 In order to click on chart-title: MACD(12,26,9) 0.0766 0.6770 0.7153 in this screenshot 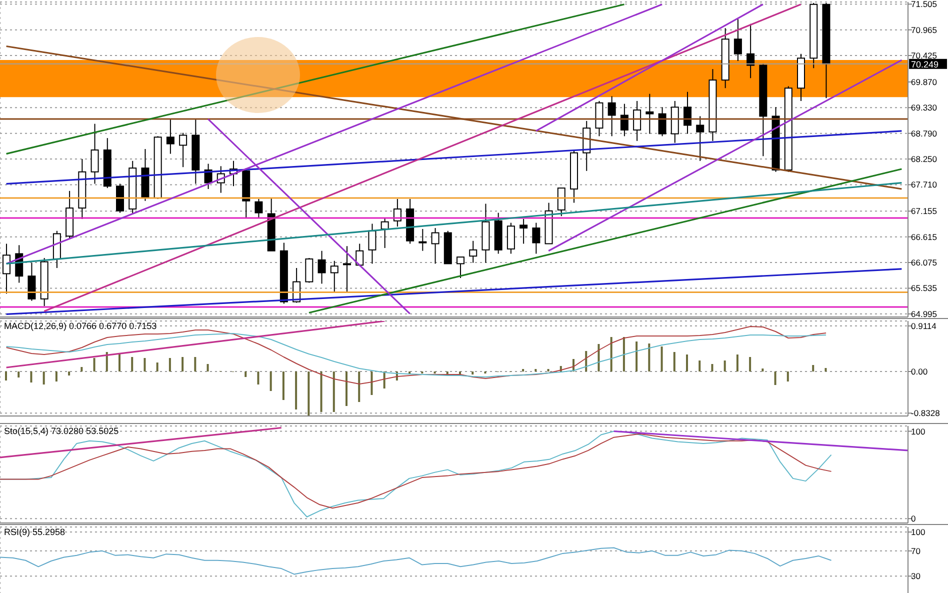, I will do `click(80, 326)`.